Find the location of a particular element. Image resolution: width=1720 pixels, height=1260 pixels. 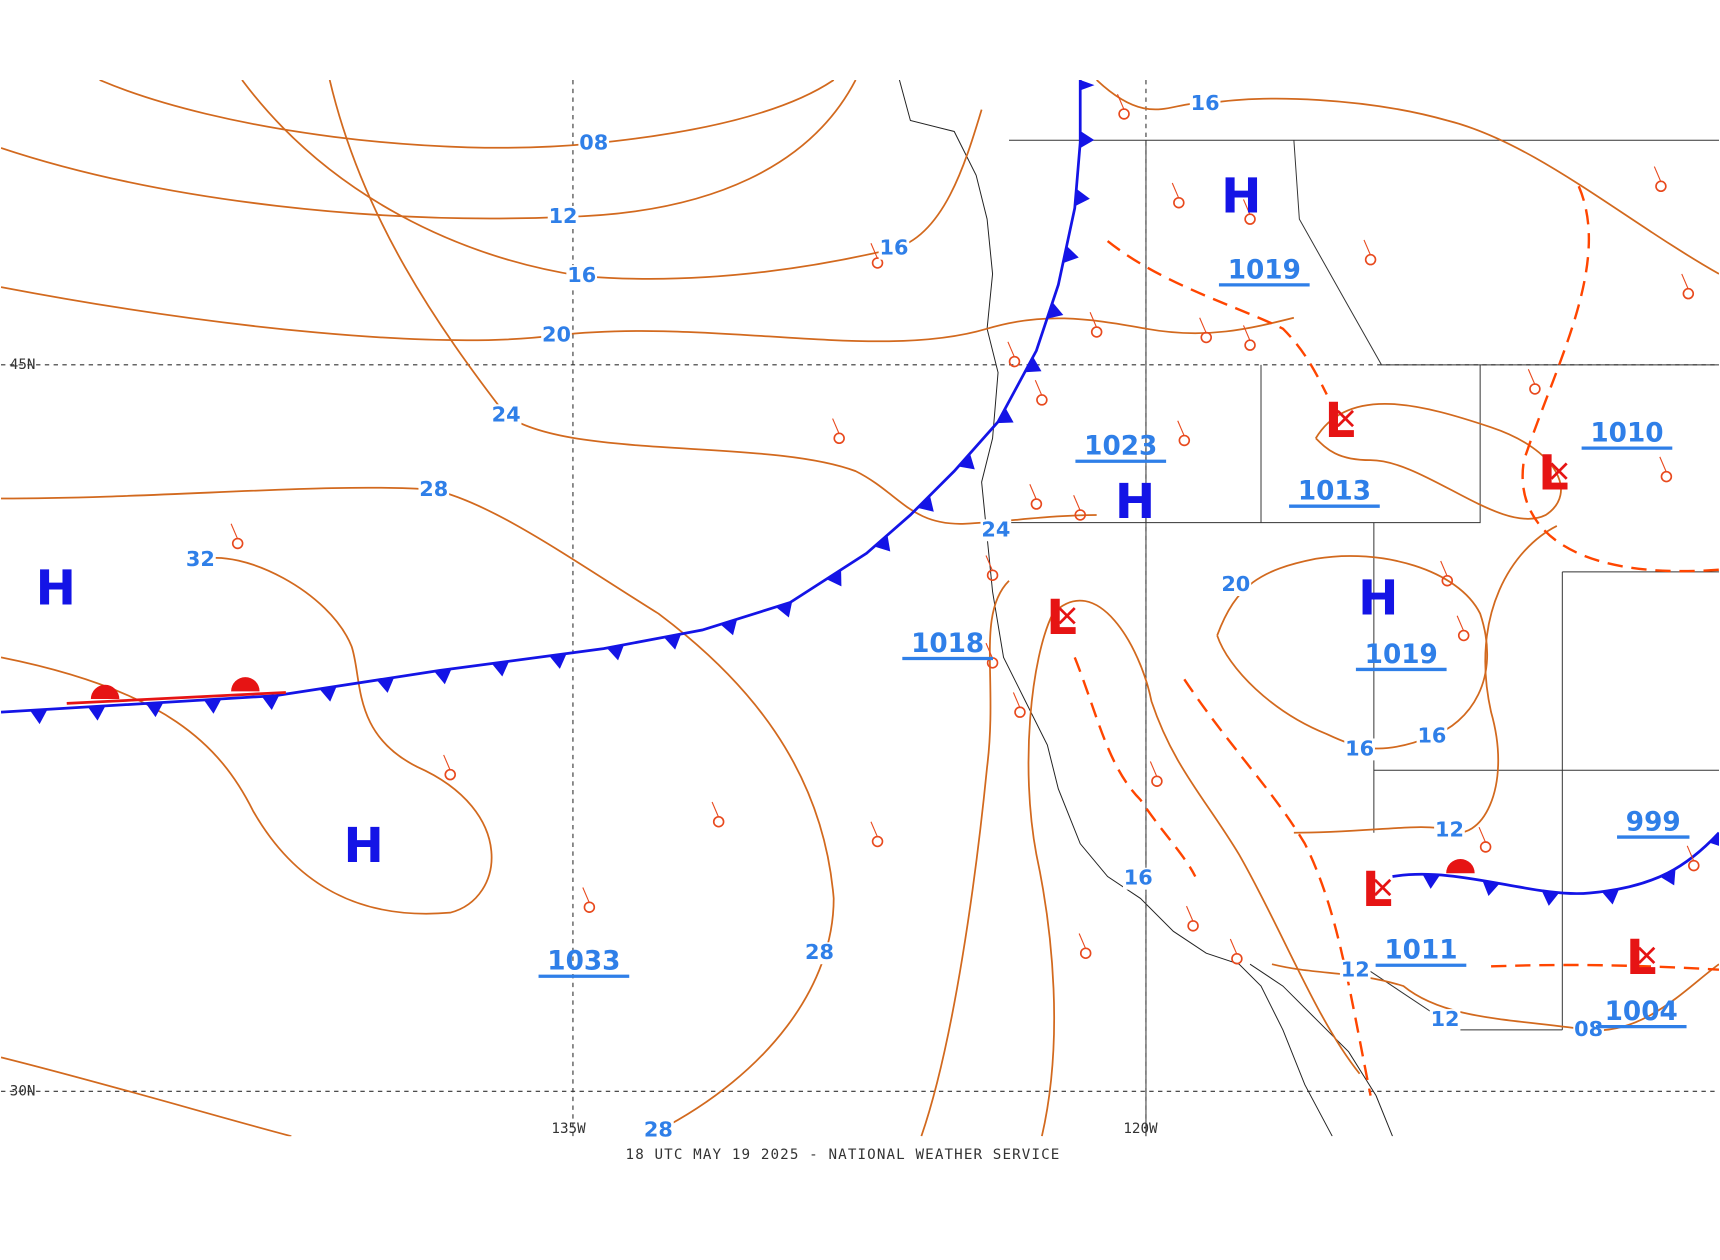

central-pressure: 1011 is located at coordinates (1420, 951).